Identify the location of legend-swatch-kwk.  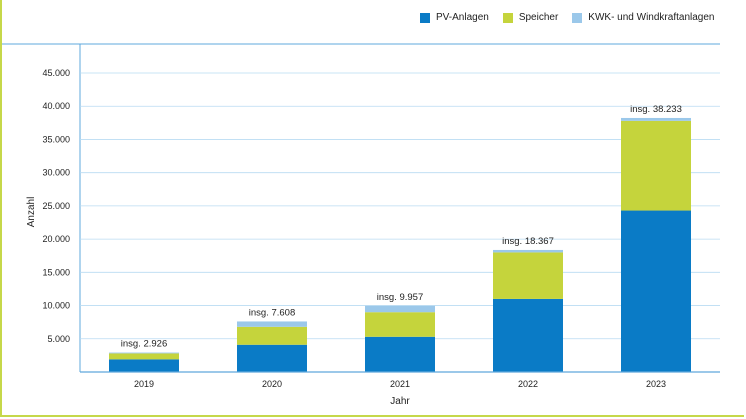
(577, 17).